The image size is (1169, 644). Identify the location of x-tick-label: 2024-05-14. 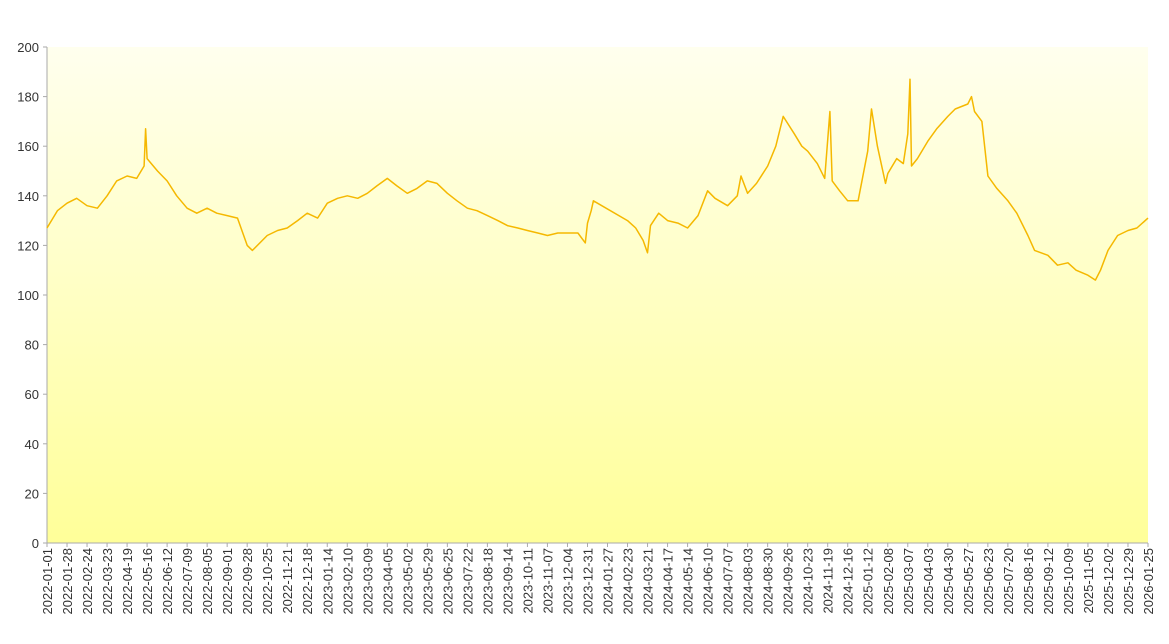
(688, 581).